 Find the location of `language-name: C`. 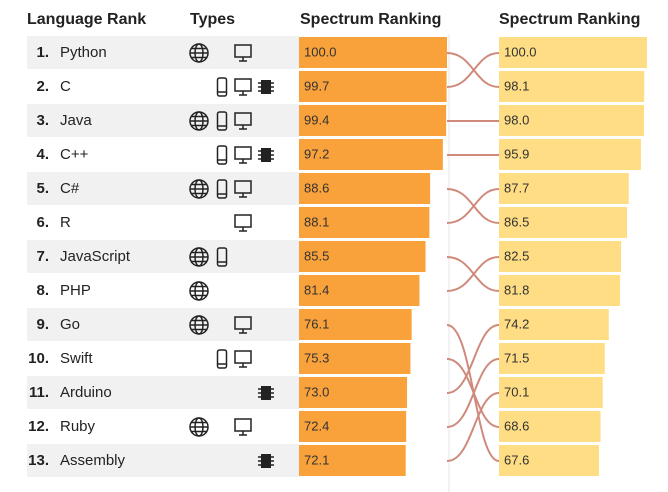

language-name: C is located at coordinates (65, 86).